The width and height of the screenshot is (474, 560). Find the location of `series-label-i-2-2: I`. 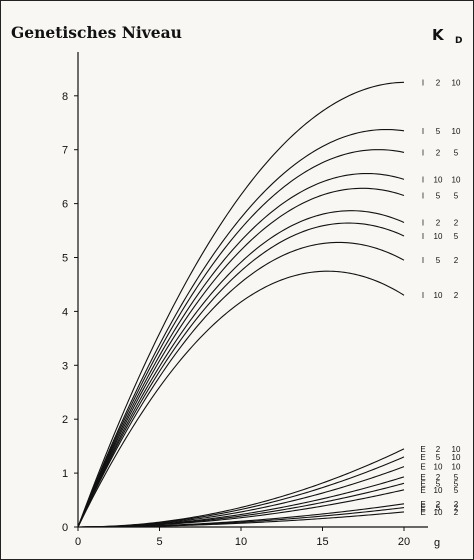

series-label-i-2-2: I is located at coordinates (423, 222).